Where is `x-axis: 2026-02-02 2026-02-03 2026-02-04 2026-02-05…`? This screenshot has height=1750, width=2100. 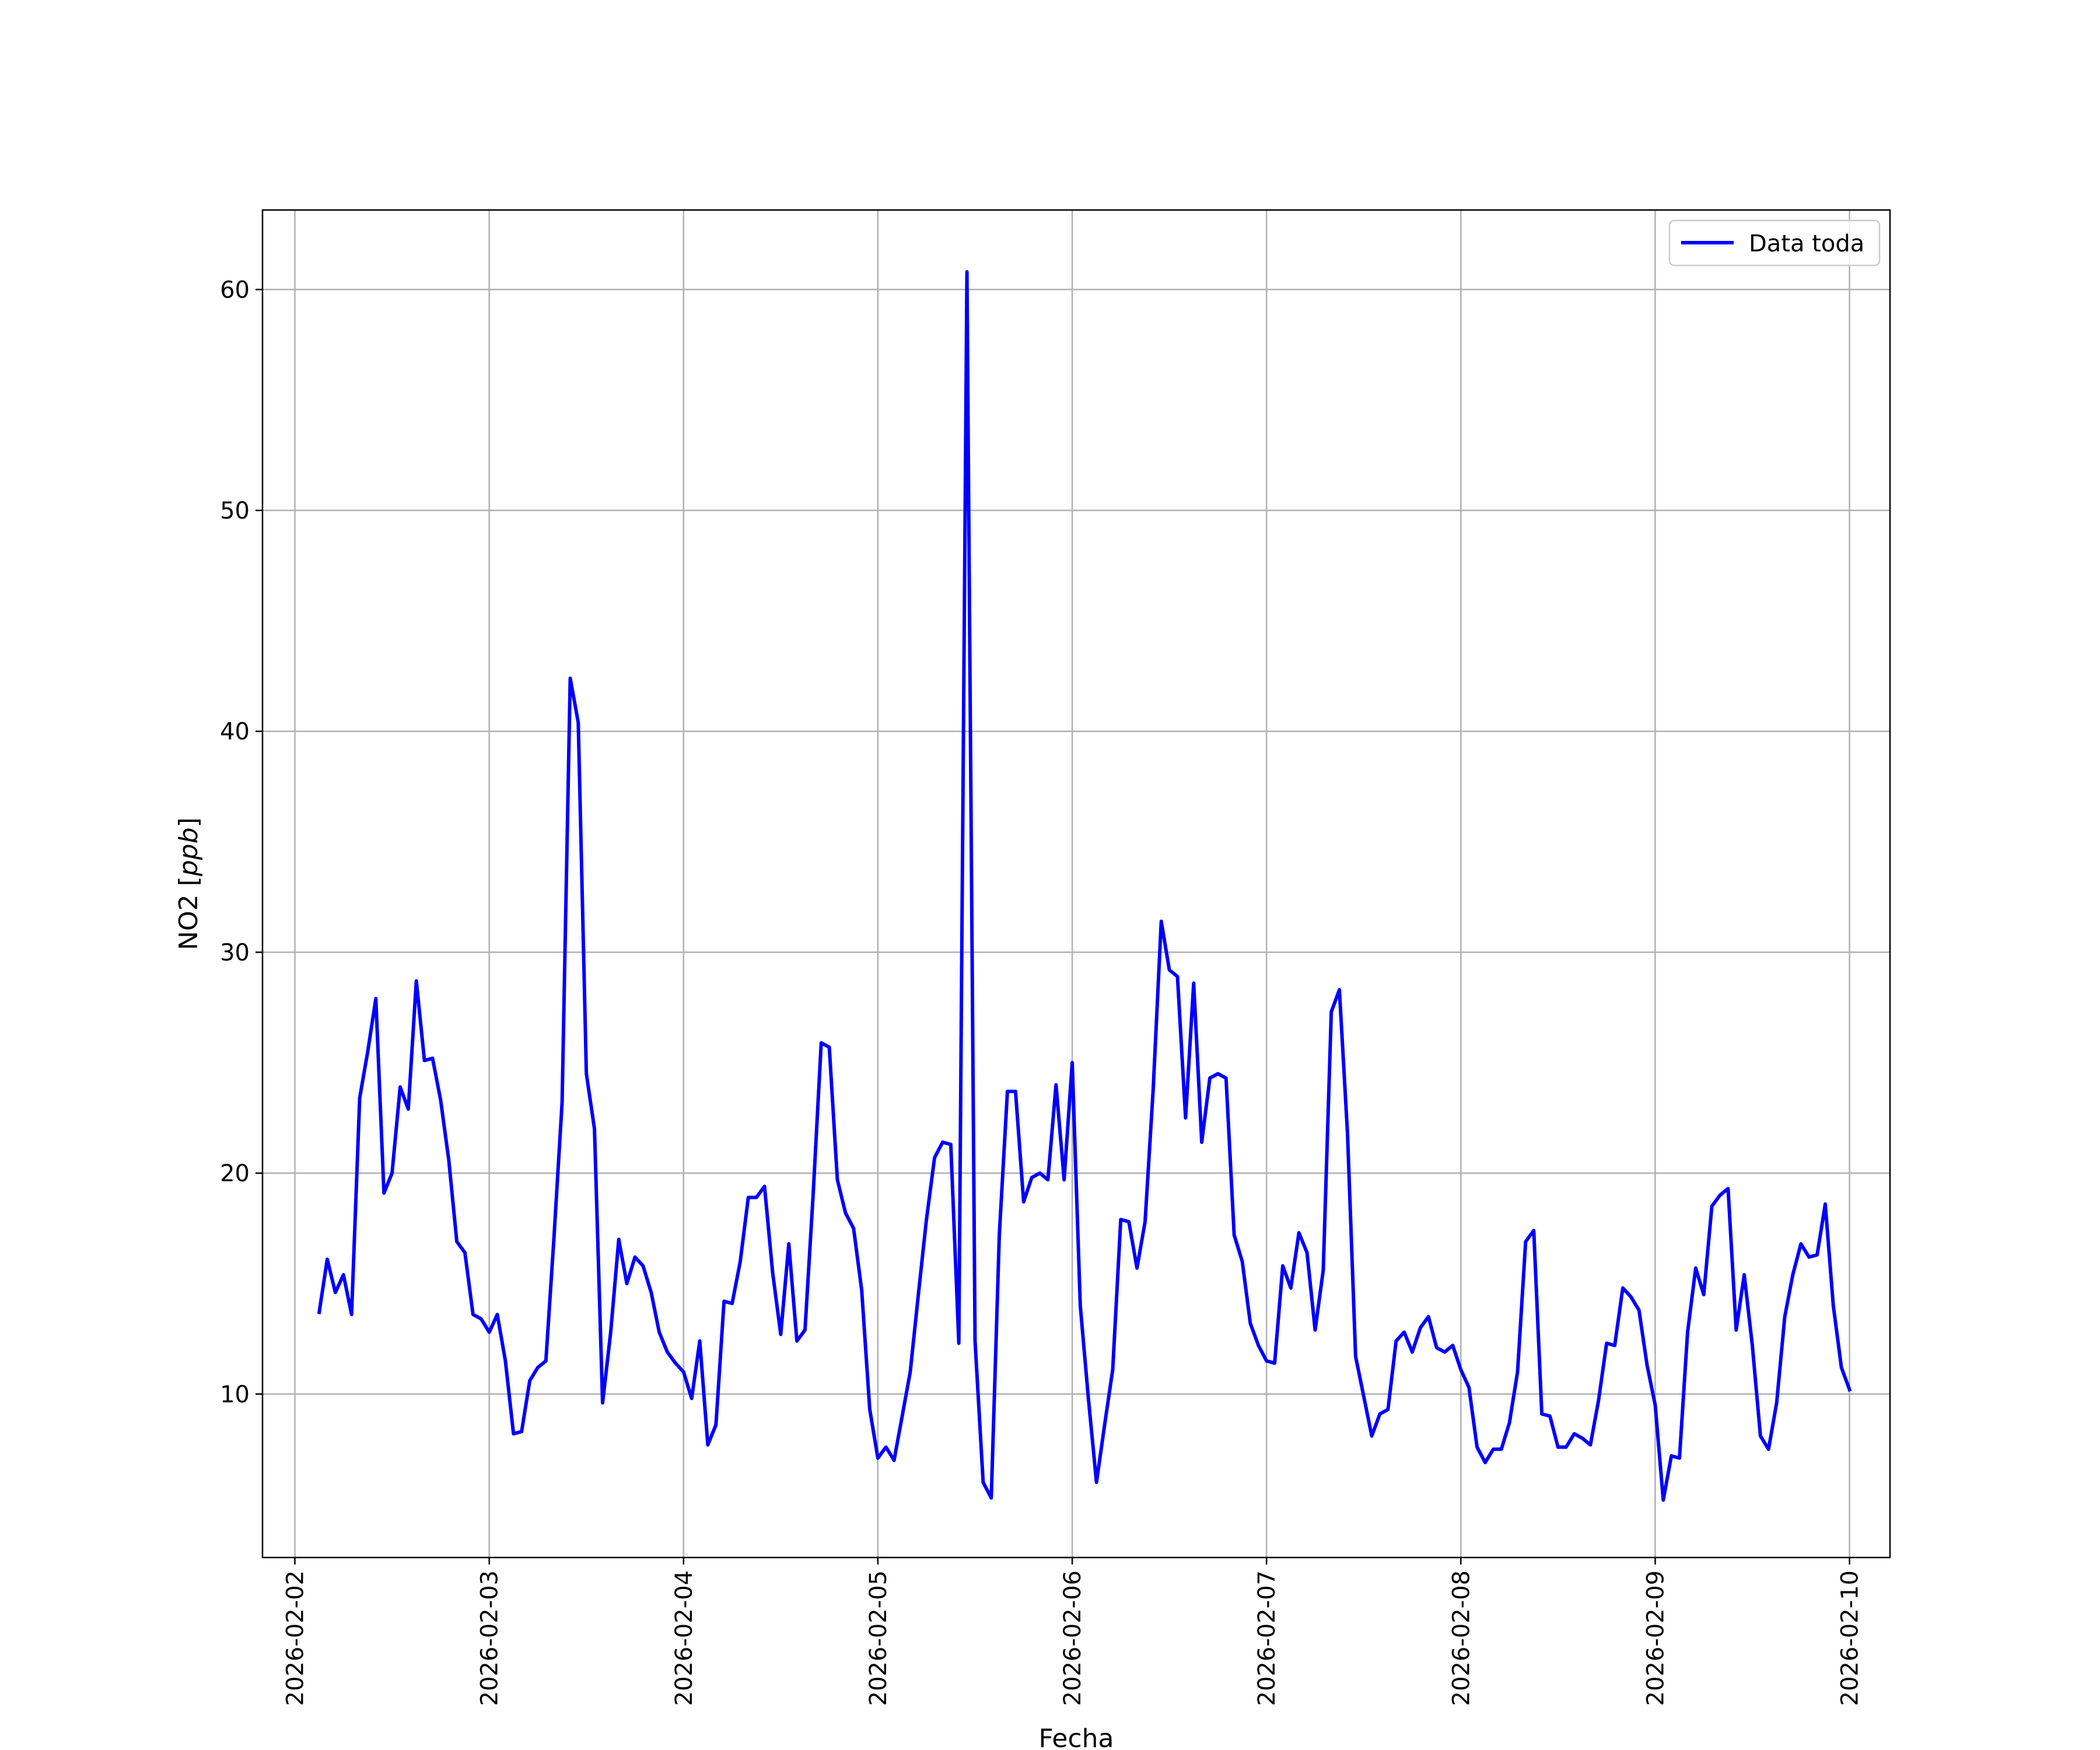 x-axis: 2026-02-02 2026-02-03 2026-02-04 2026-02-05… is located at coordinates (1073, 1632).